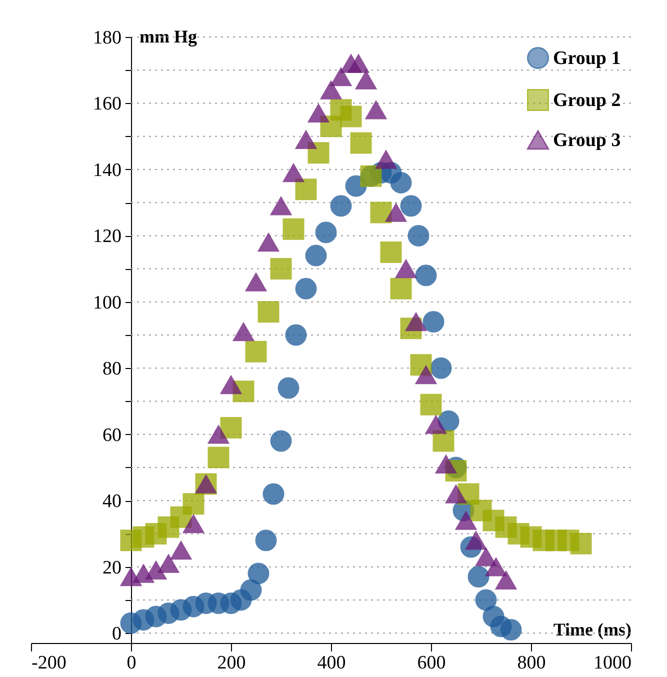  Describe the element at coordinates (531, 663) in the screenshot. I see `x-tick-label: 800` at that location.